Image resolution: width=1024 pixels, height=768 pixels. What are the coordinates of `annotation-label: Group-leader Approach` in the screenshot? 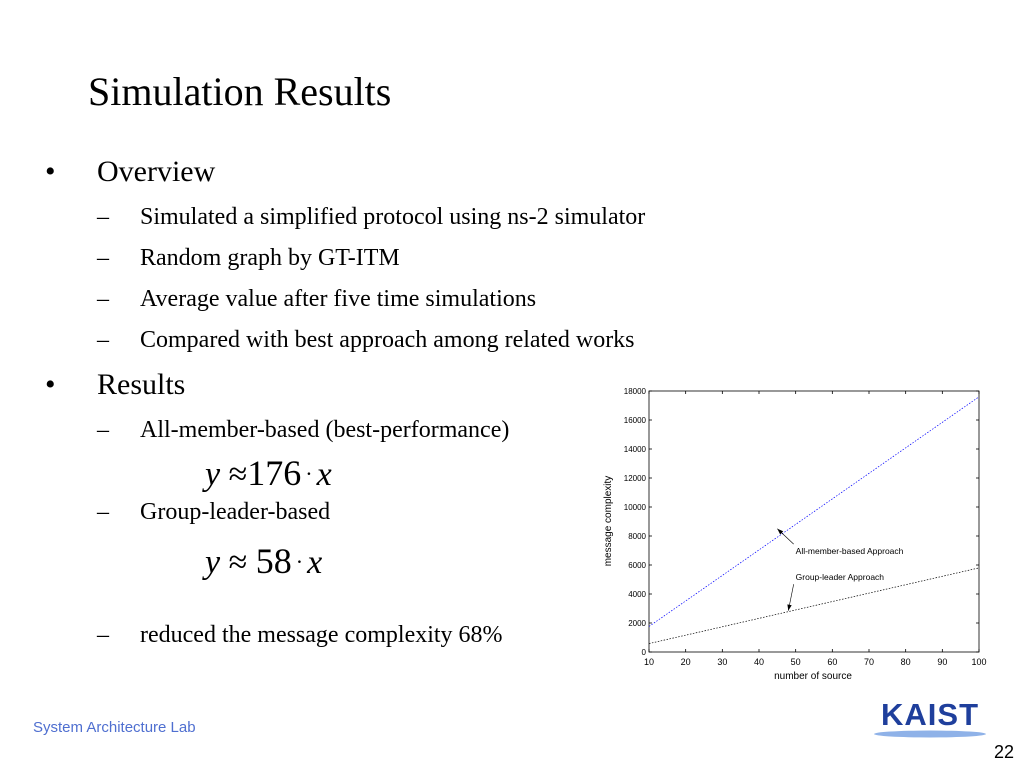 It's located at (840, 577).